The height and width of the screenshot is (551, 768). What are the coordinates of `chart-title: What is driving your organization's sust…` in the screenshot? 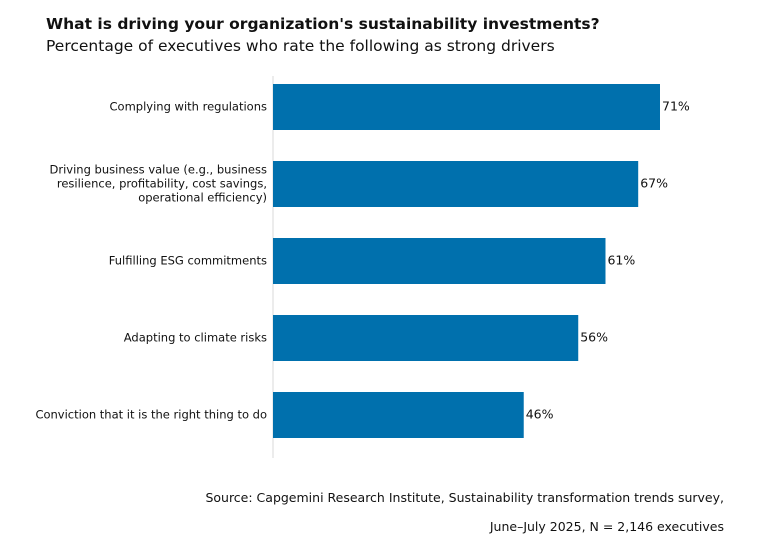 It's located at (323, 24).